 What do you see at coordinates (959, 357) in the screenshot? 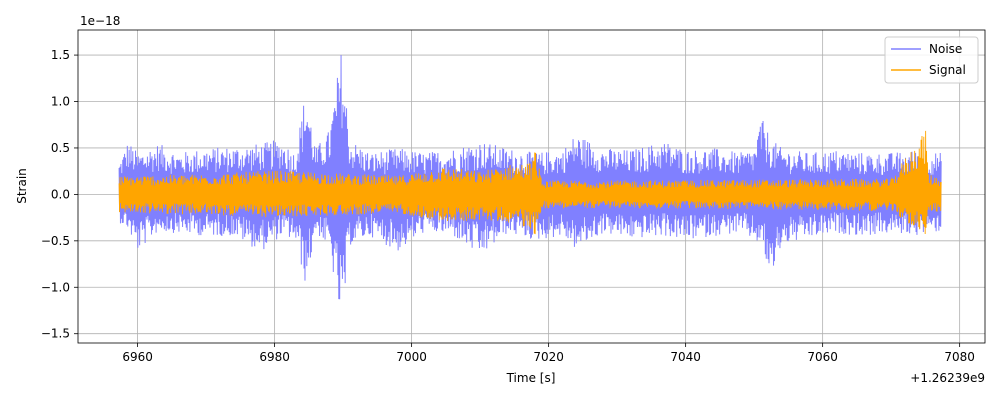
I see `x-tick-label: 7080` at bounding box center [959, 357].